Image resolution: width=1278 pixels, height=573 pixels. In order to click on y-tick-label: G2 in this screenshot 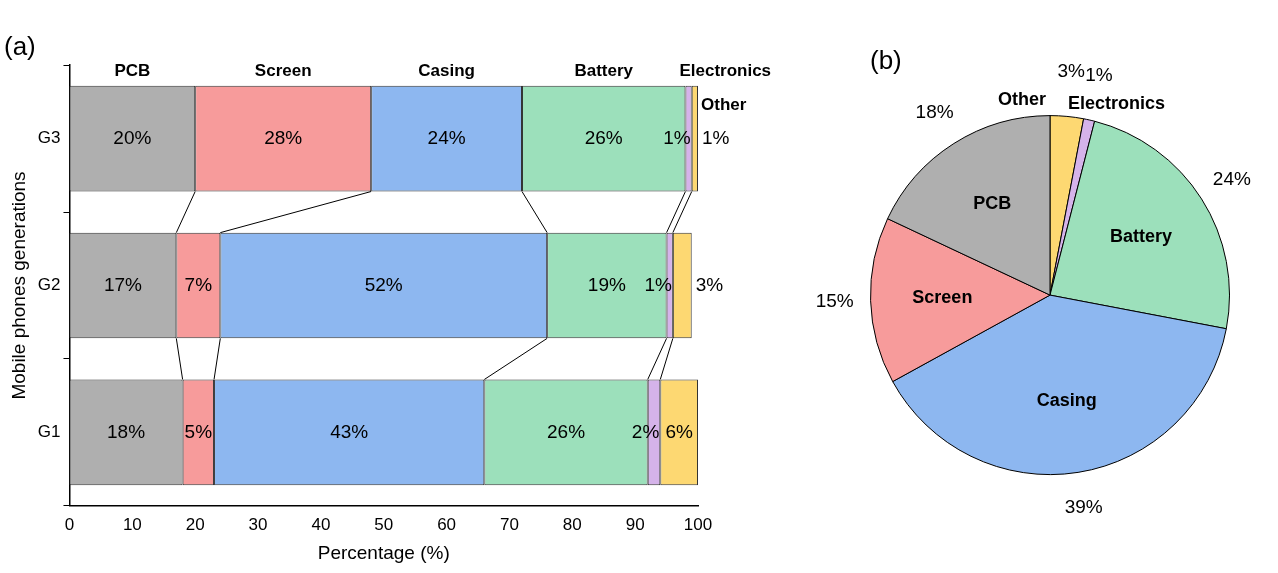, I will do `click(49, 285)`.